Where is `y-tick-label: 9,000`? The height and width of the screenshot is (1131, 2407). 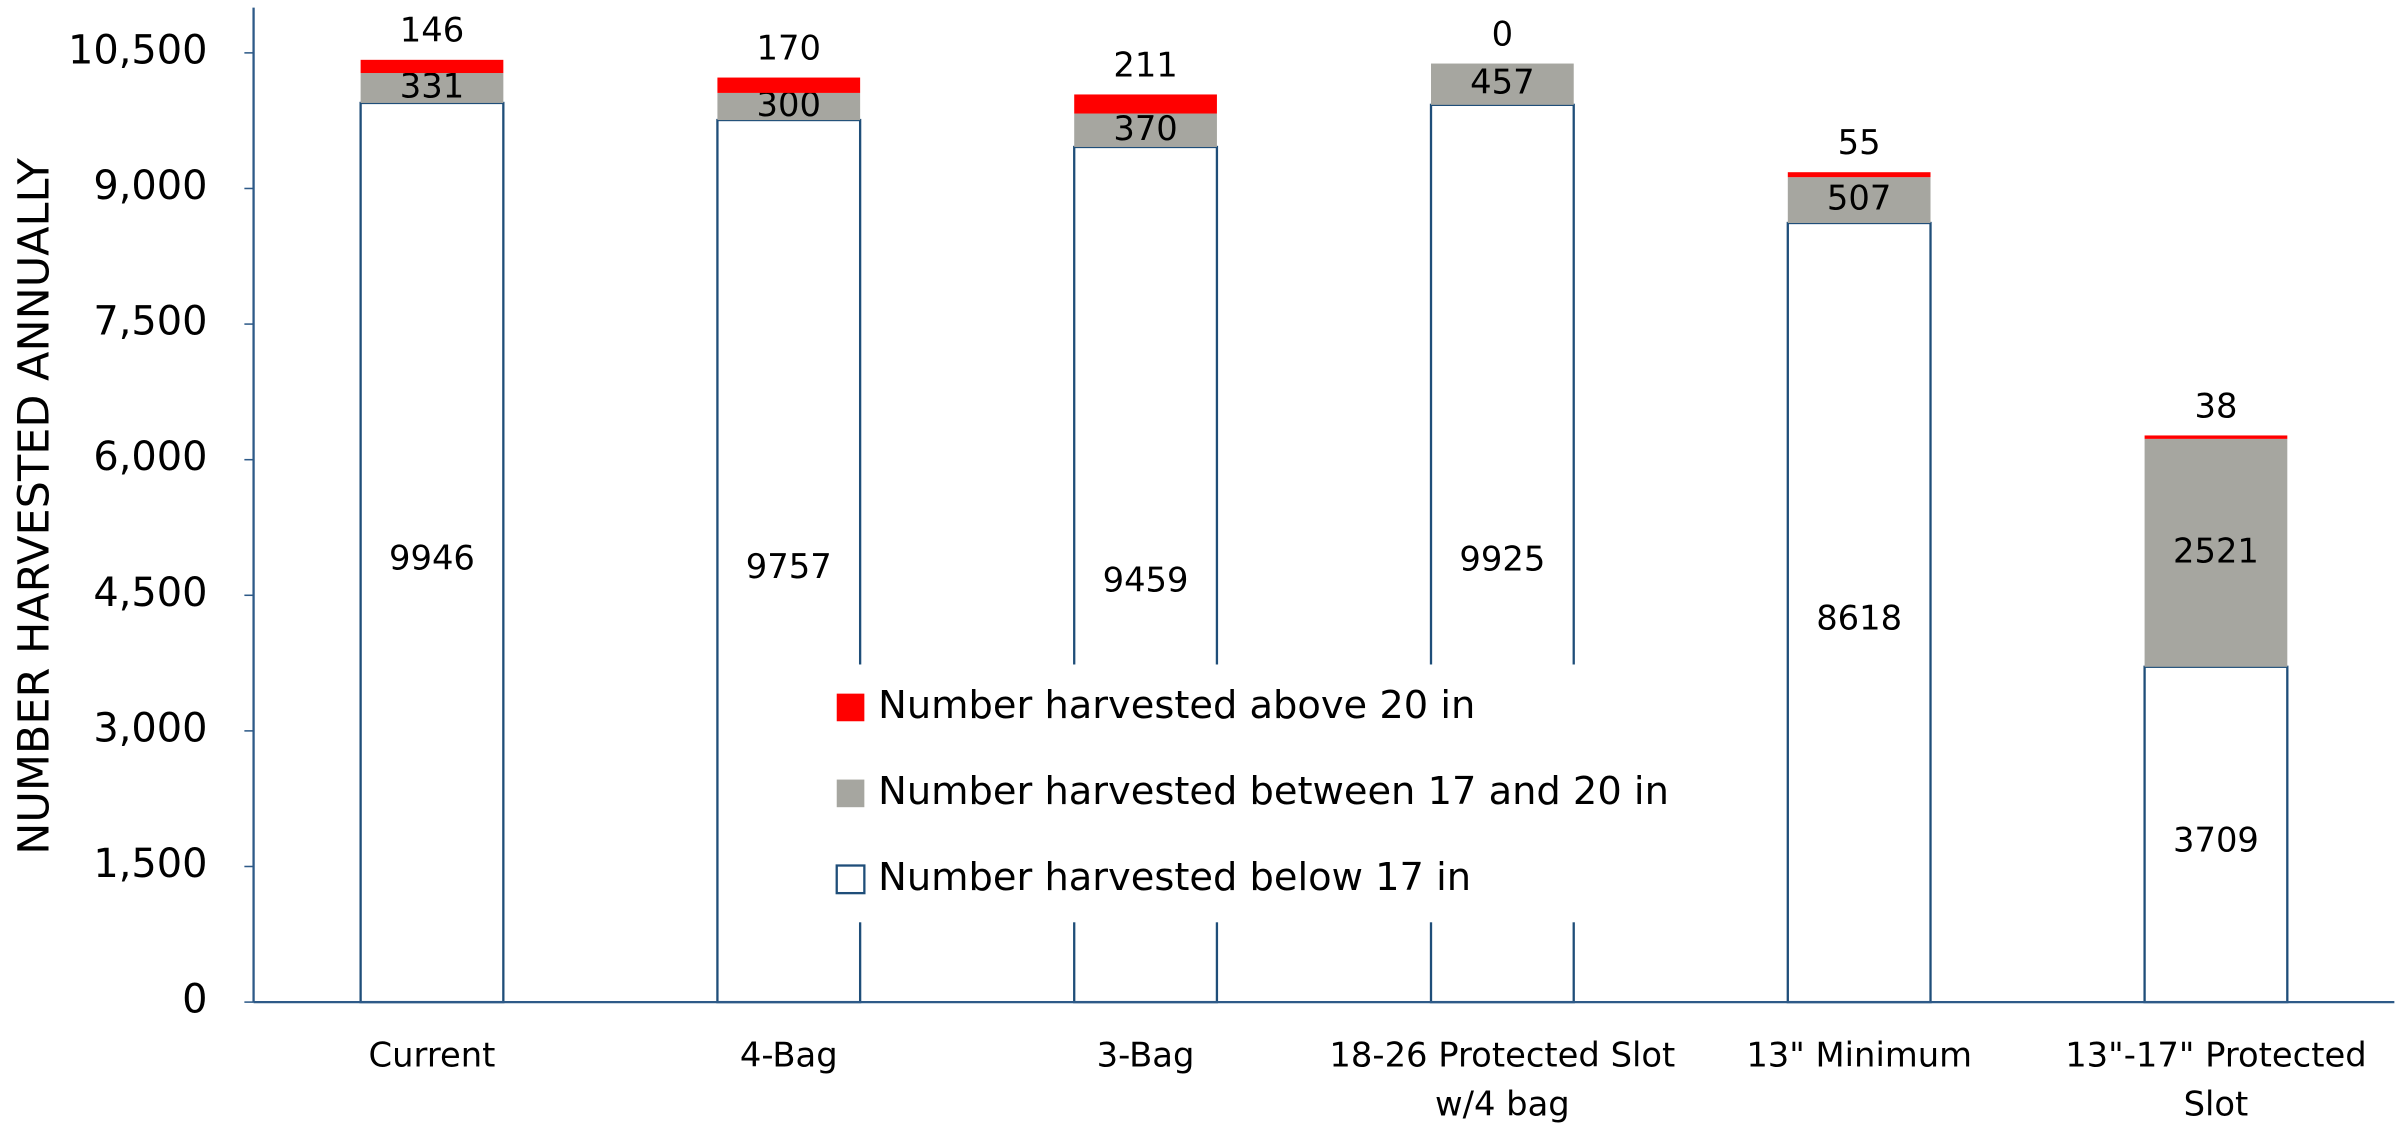
y-tick-label: 9,000 is located at coordinates (150, 186).